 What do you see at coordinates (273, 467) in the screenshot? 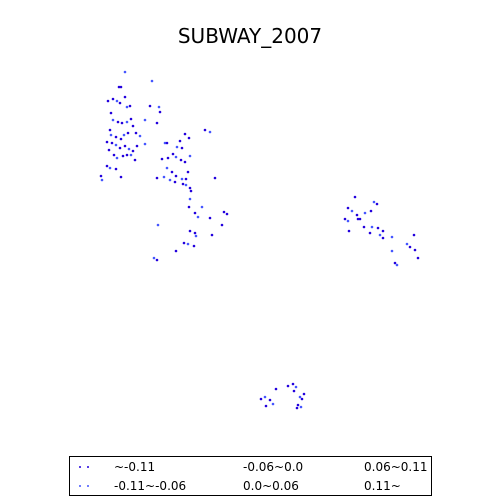
I see `legend-label: -0.06~0.0` at bounding box center [273, 467].